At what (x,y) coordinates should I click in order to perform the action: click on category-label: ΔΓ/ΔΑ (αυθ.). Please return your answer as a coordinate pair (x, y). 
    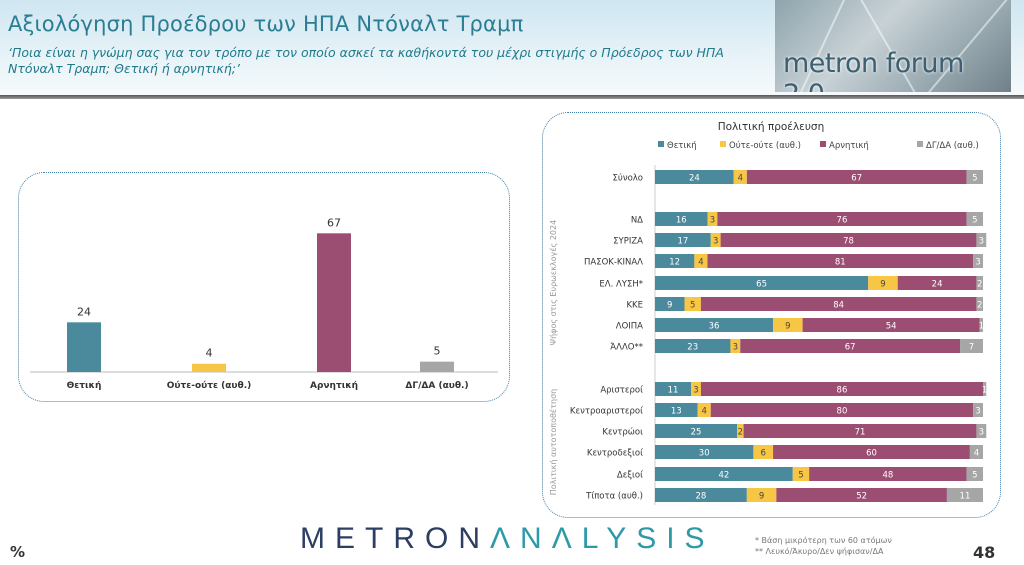
    Looking at the image, I should click on (436, 386).